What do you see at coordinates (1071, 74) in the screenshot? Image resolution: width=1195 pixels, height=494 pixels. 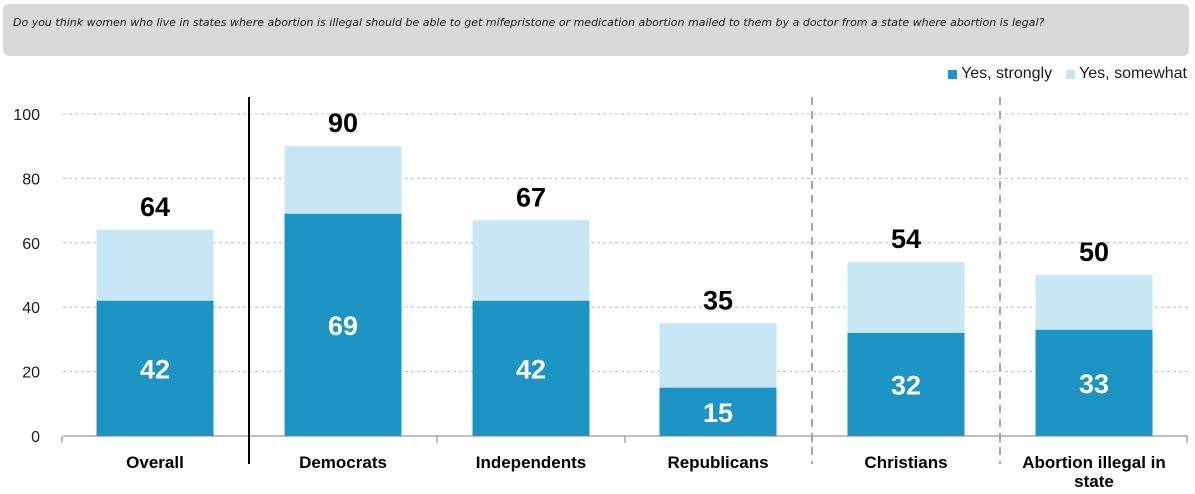 I see `legend-swatch-somewhat` at bounding box center [1071, 74].